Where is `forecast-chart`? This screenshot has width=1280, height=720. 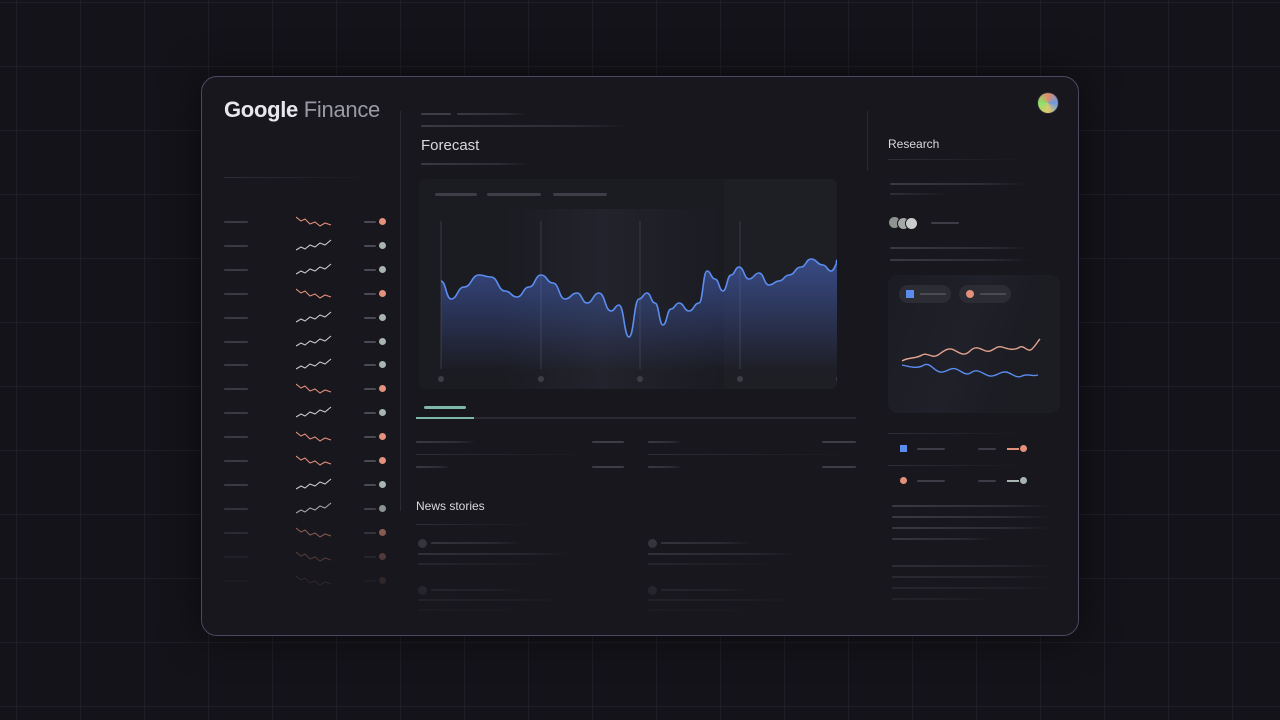
forecast-chart is located at coordinates (628, 284).